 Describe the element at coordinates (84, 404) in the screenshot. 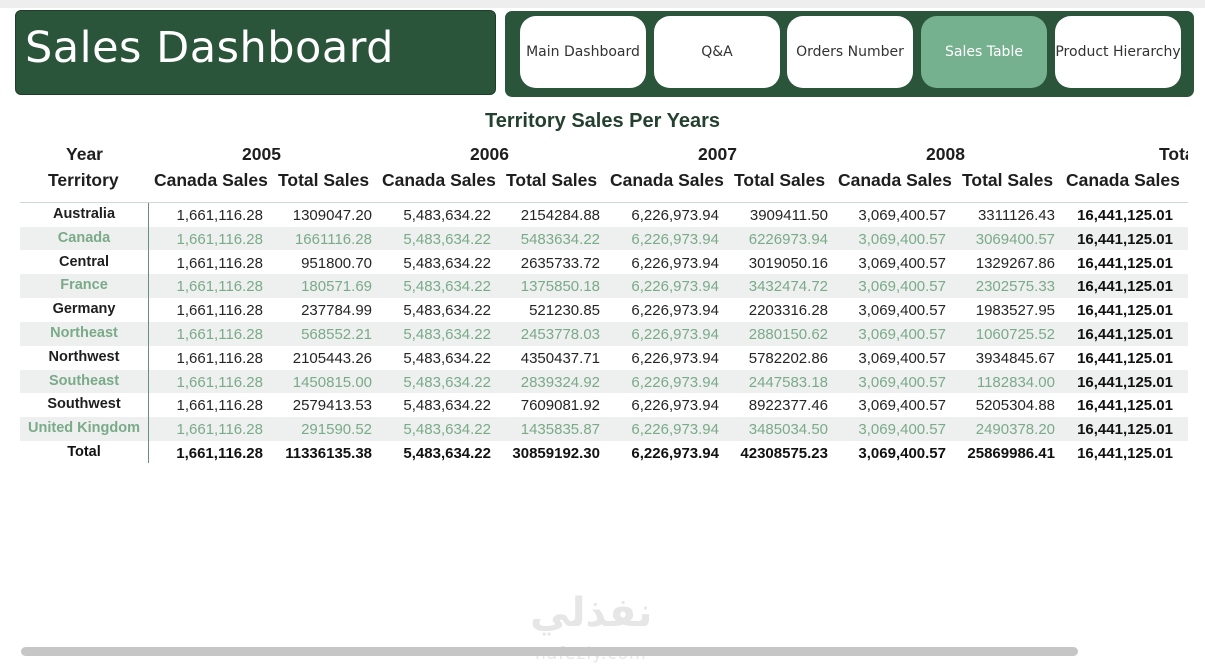

I see `territory-cell: Southwest` at that location.